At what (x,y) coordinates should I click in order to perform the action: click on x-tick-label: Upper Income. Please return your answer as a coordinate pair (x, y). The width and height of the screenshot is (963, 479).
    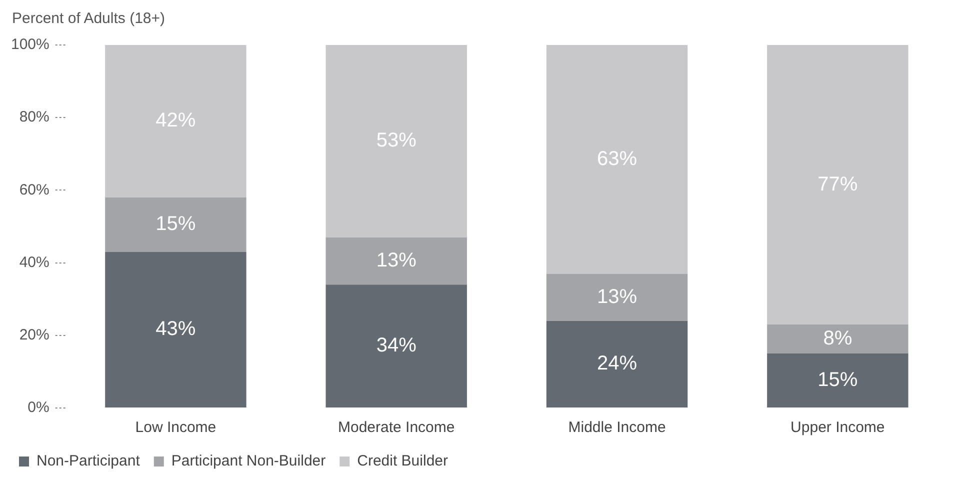
    Looking at the image, I should click on (837, 427).